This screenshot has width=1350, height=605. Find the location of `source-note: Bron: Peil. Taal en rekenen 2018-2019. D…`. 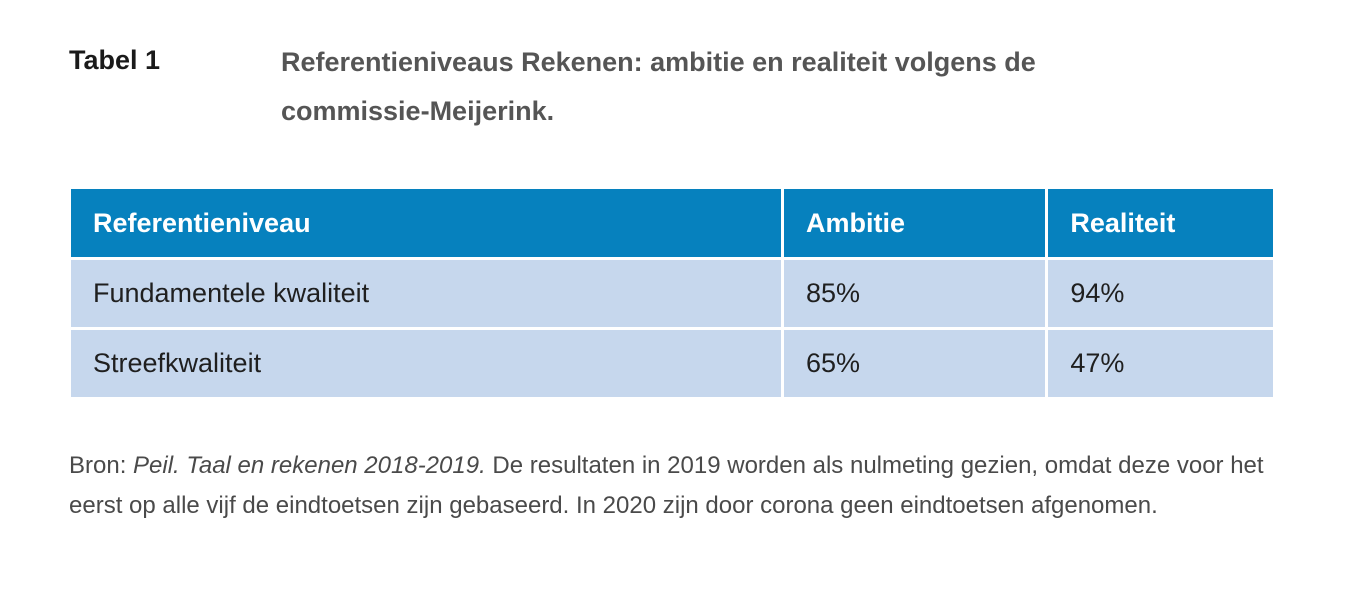

source-note: Bron: Peil. Taal en rekenen 2018-2019. D… is located at coordinates (684, 486).